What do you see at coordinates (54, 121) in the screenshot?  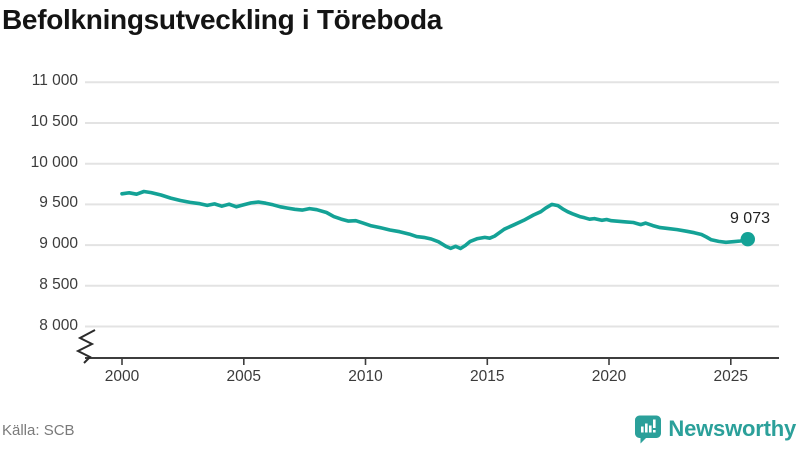 I see `y-tick-label: 10 500` at bounding box center [54, 121].